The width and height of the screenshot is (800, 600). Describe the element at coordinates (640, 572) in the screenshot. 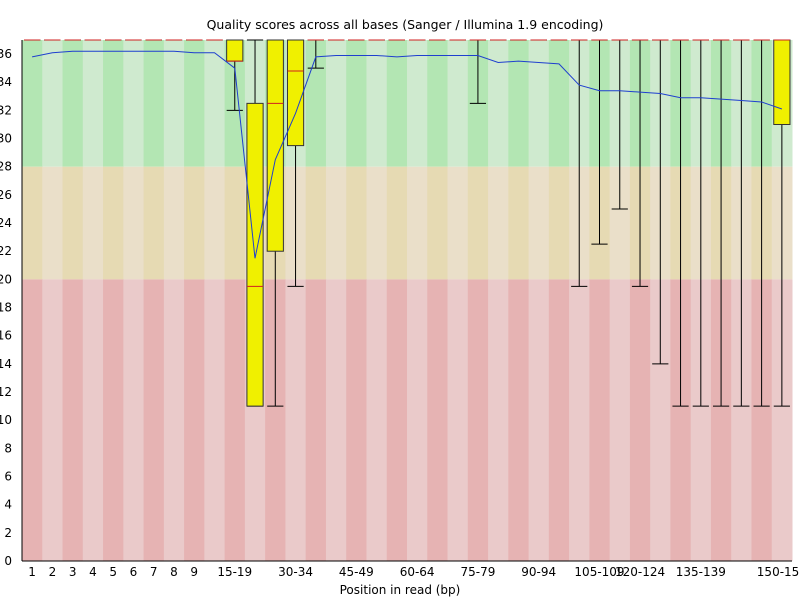

I see `x-tick-label: 120-124` at that location.